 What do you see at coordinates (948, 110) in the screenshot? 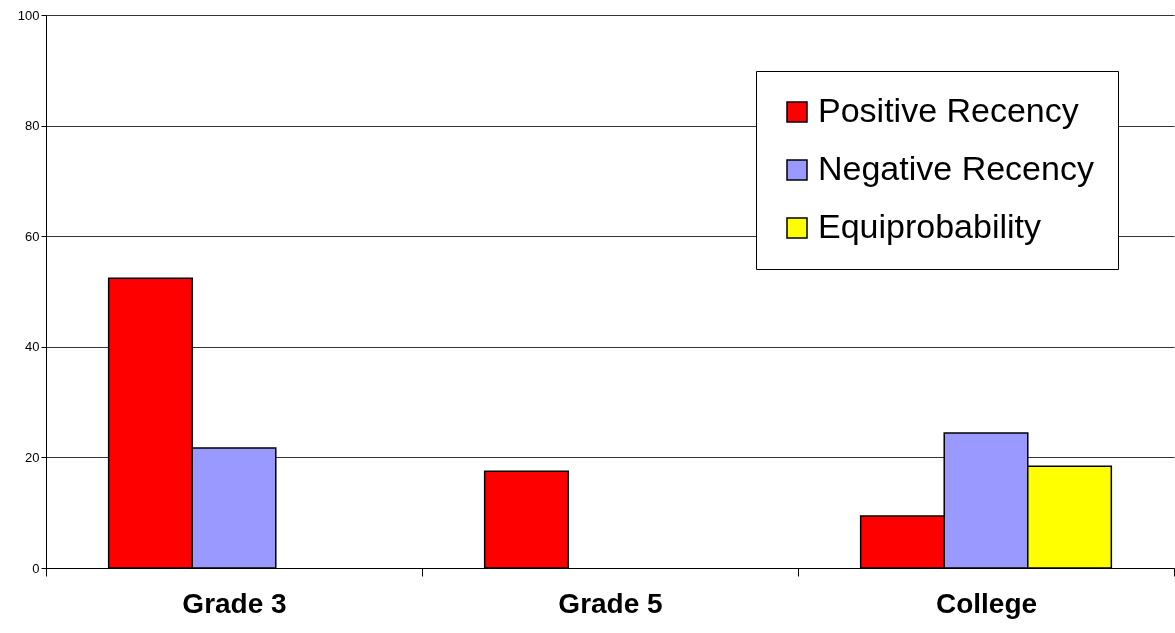
I see `legend-label: Positive Recency` at bounding box center [948, 110].